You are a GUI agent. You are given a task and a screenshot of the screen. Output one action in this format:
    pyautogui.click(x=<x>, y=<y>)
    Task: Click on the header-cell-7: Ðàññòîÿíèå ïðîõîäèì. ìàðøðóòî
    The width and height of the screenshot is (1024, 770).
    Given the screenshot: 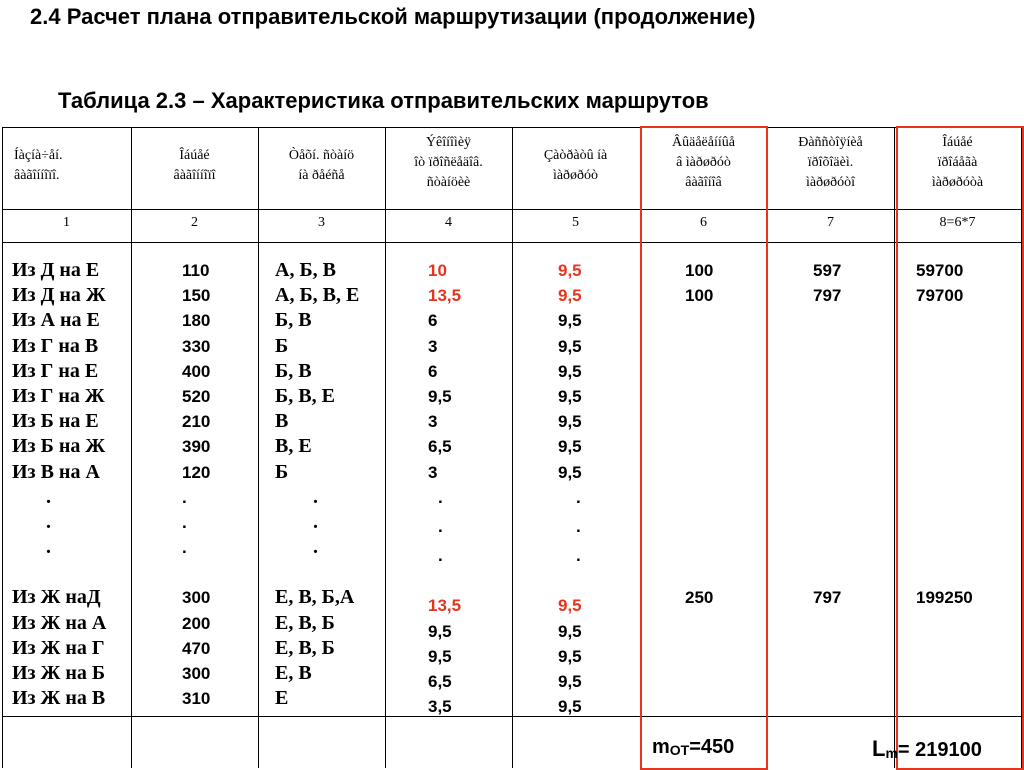 What is the action you would take?
    pyautogui.click(x=830, y=162)
    